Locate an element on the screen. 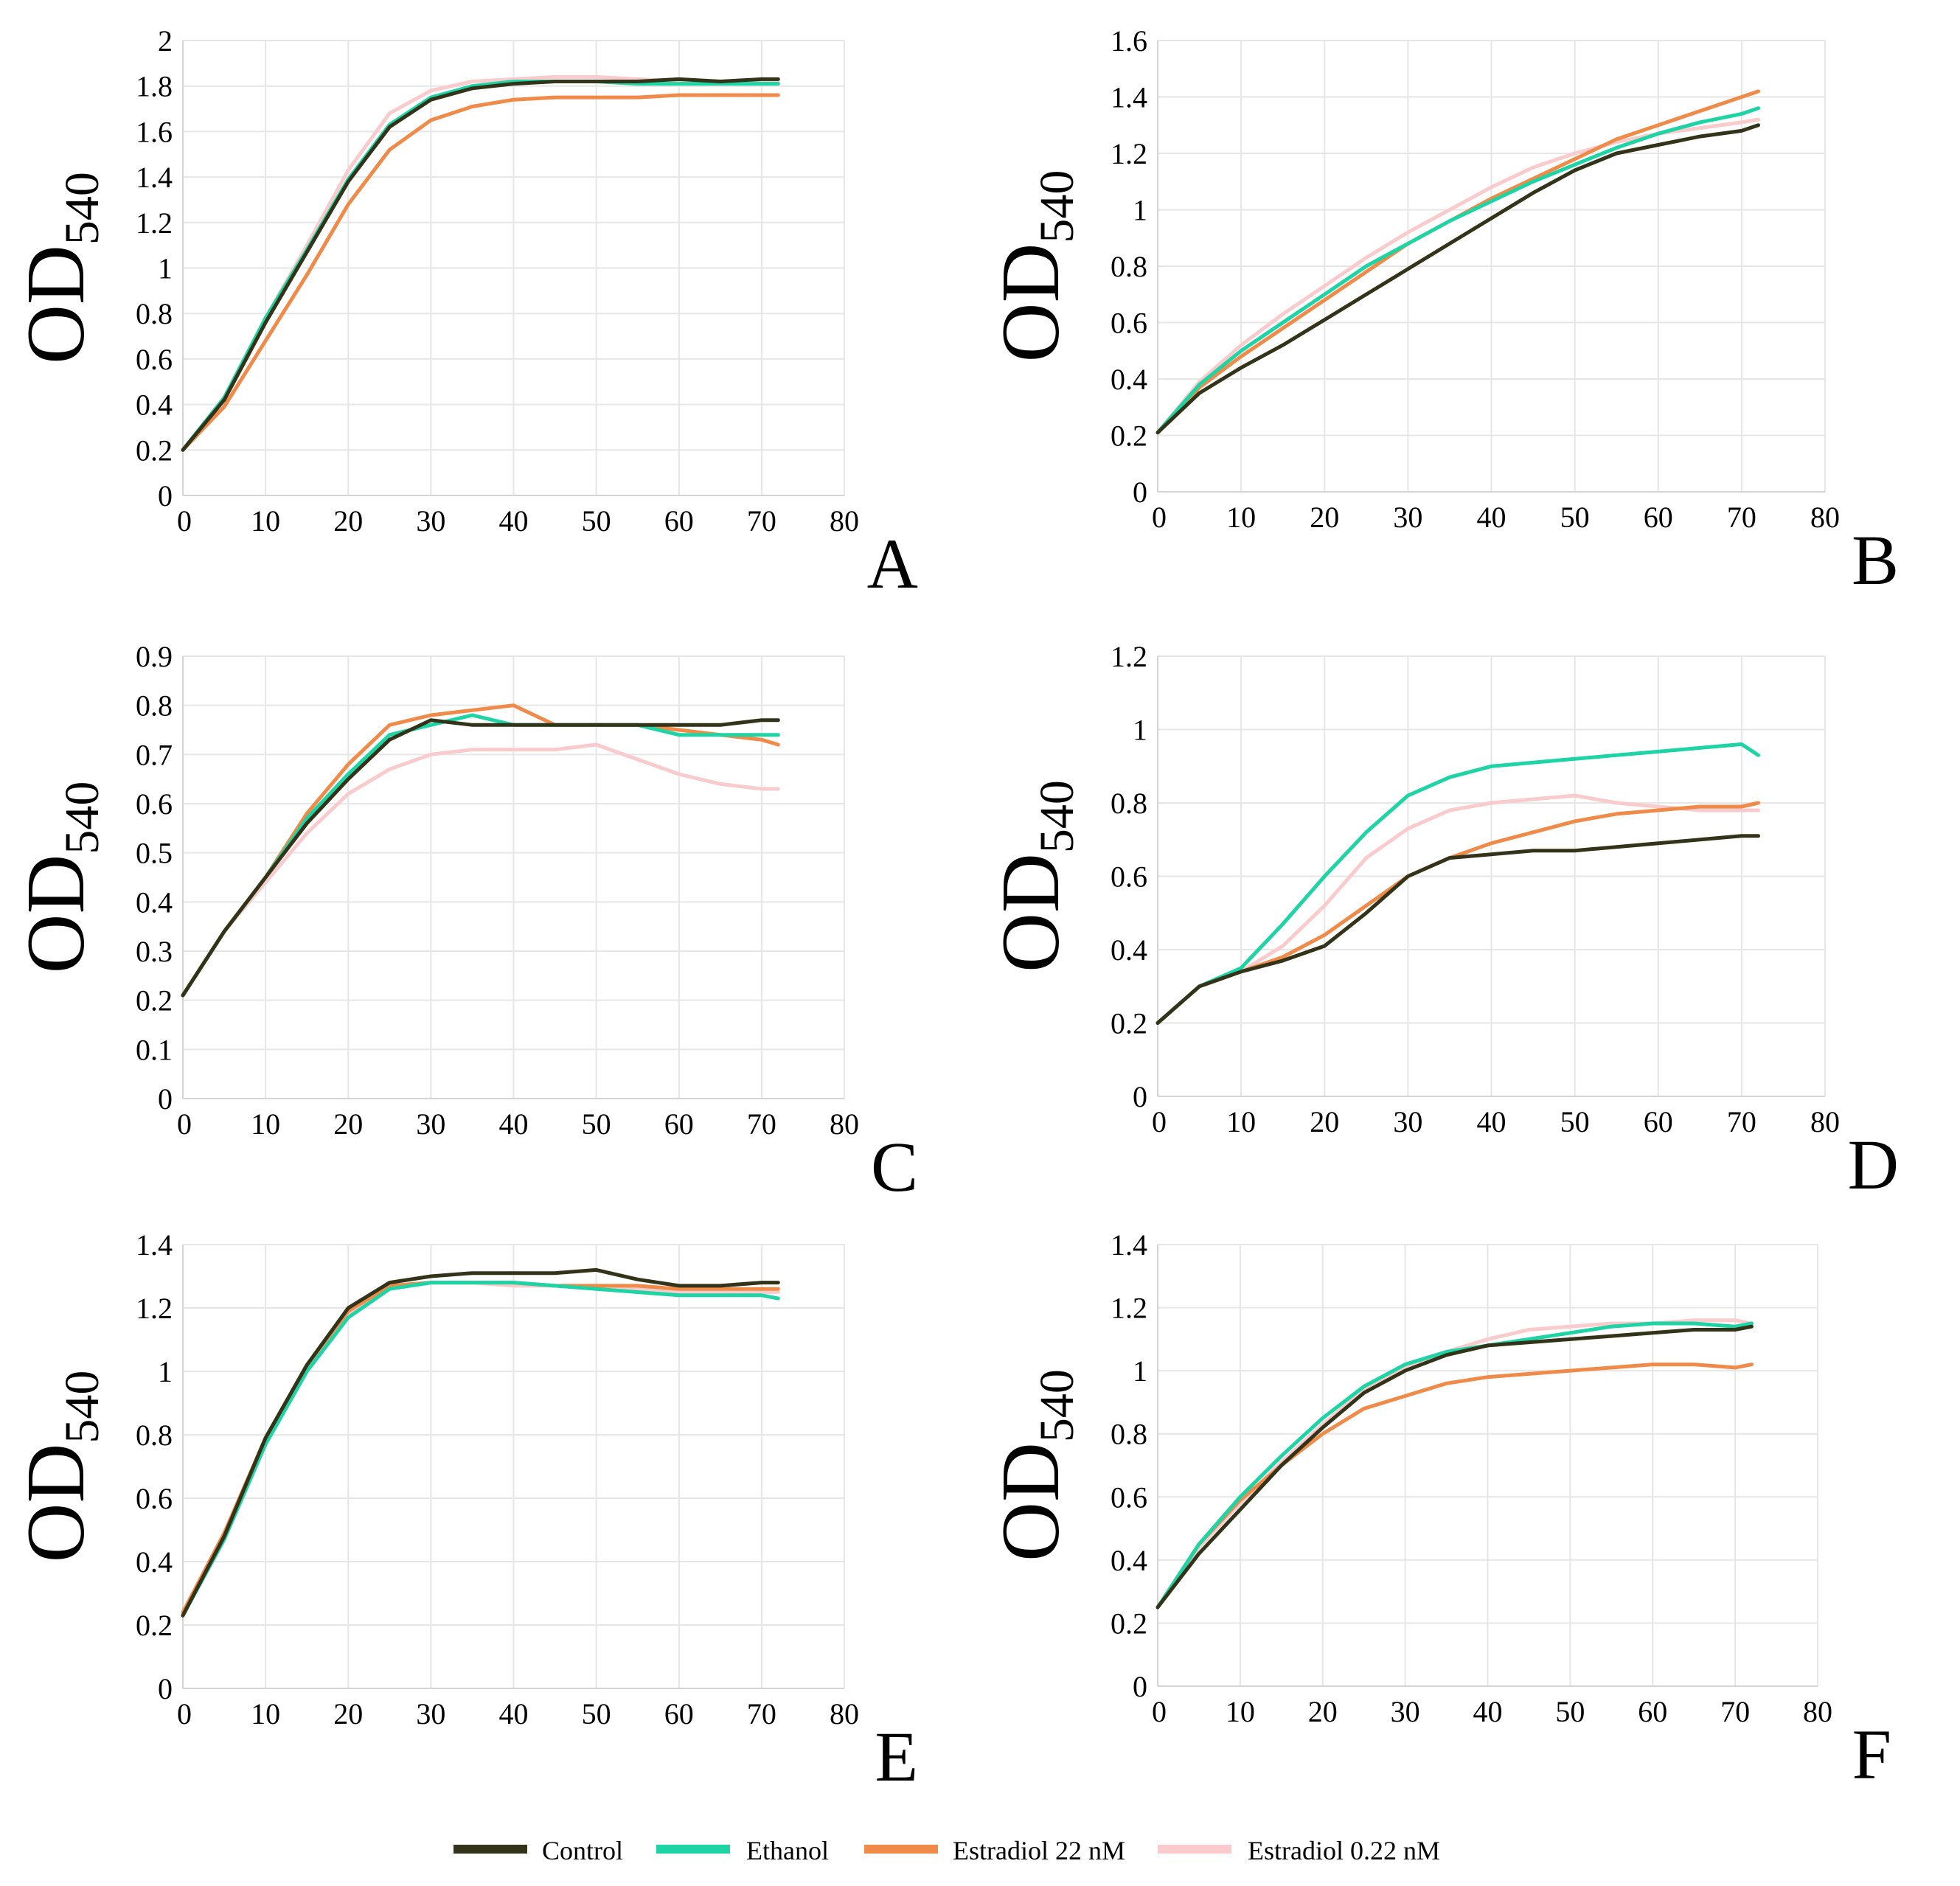 The width and height of the screenshot is (1960, 1886). panel-label: C is located at coordinates (894, 1166).